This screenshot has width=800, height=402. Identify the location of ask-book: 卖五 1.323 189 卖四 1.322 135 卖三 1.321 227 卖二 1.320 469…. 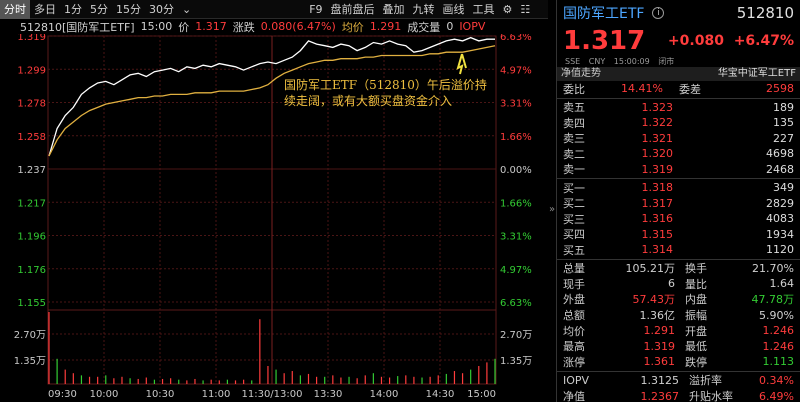
(678, 139).